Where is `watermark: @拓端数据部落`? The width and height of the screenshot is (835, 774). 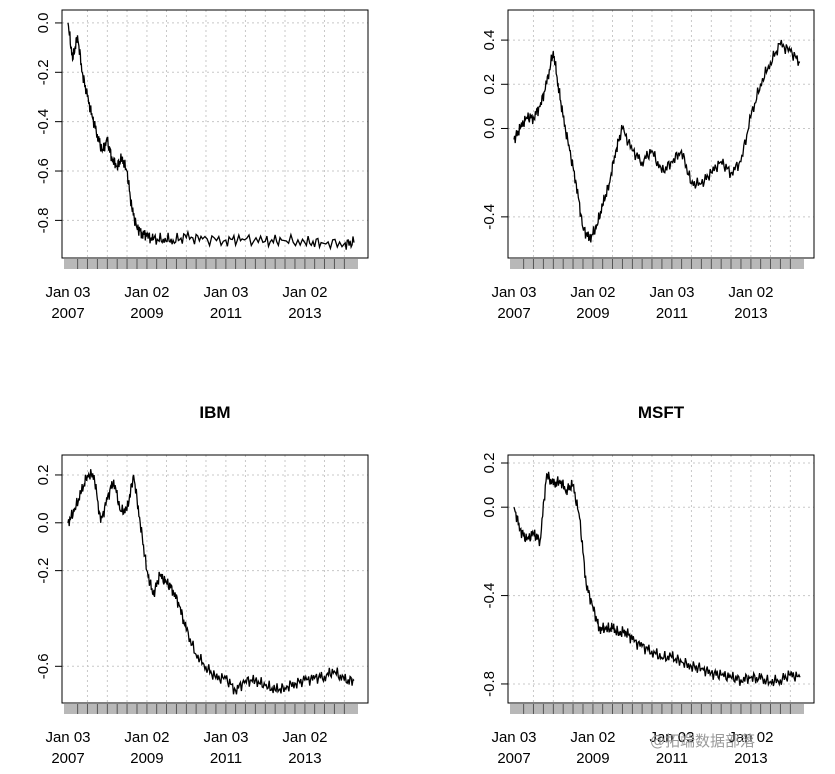
watermark: @拓端数据部落 is located at coordinates (703, 741).